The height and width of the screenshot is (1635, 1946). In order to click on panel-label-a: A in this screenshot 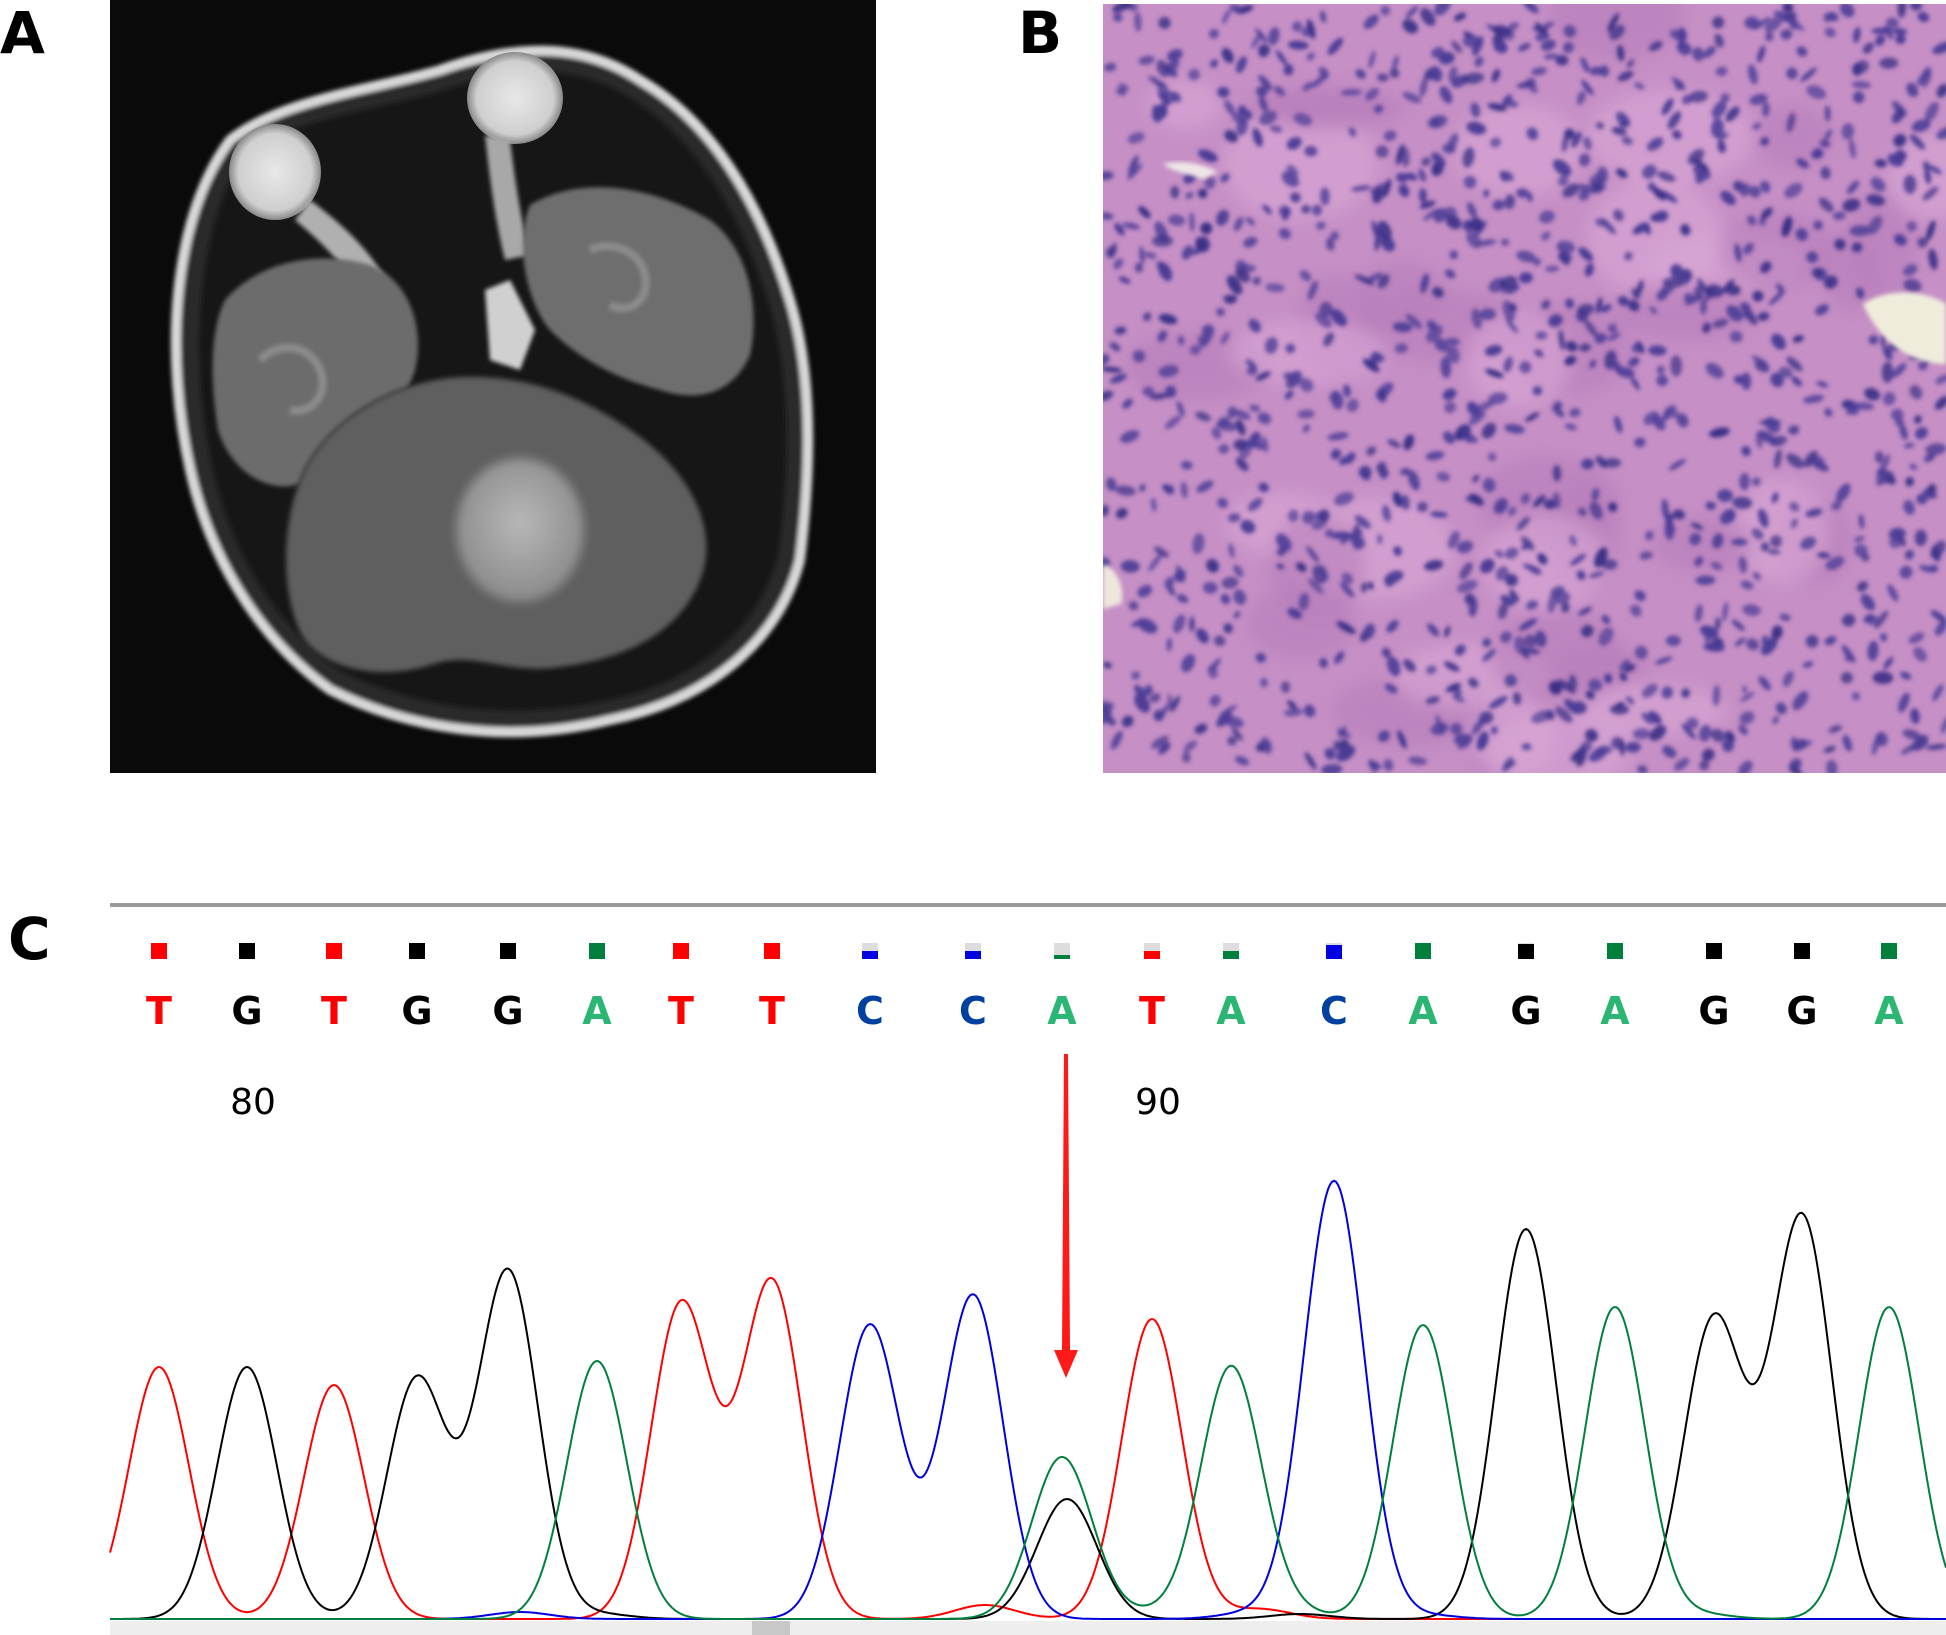, I will do `click(22, 33)`.